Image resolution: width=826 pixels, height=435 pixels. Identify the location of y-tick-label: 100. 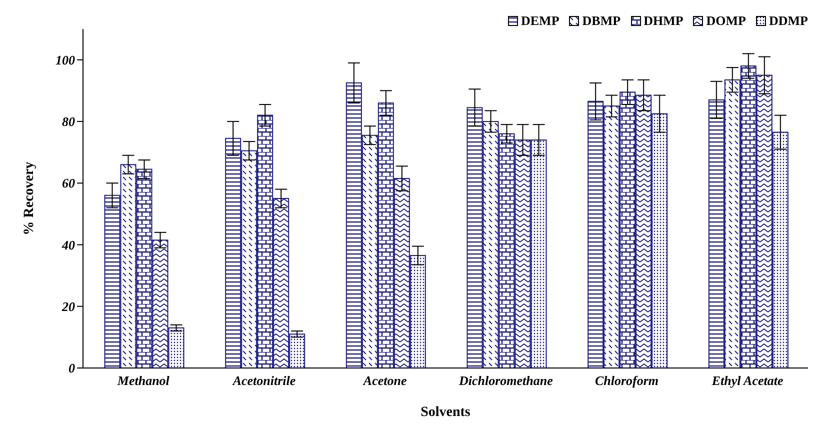
(66, 60).